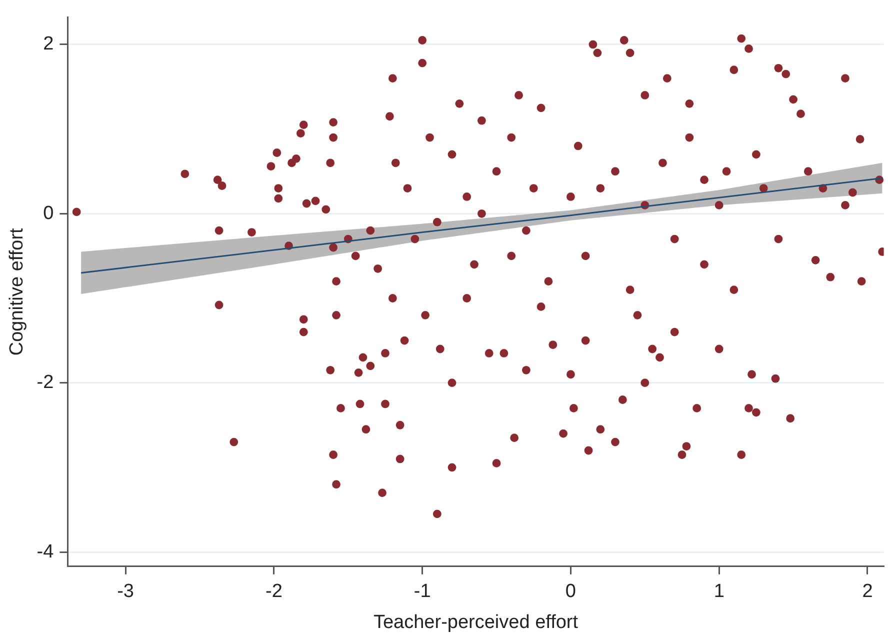  Describe the element at coordinates (48, 44) in the screenshot. I see `y-tick-label: 2` at that location.